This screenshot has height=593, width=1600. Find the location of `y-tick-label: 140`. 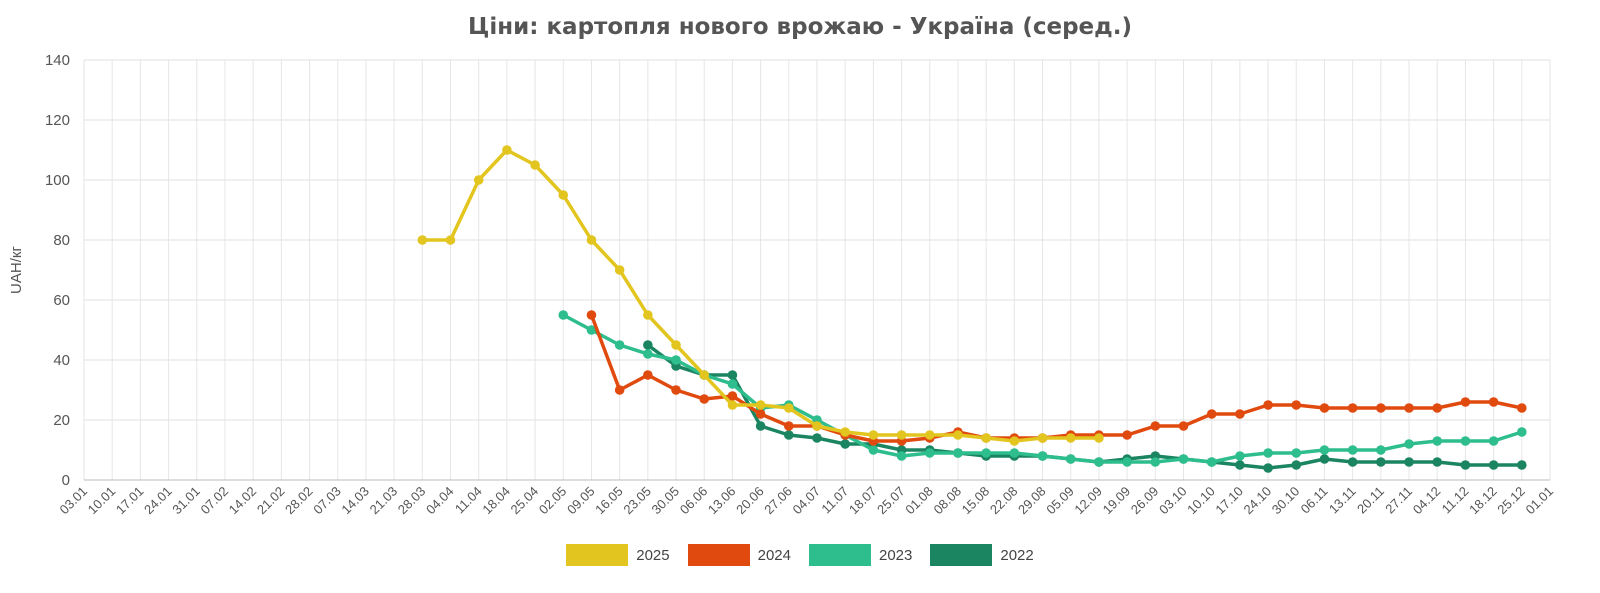

y-tick-label: 140 is located at coordinates (57, 60).